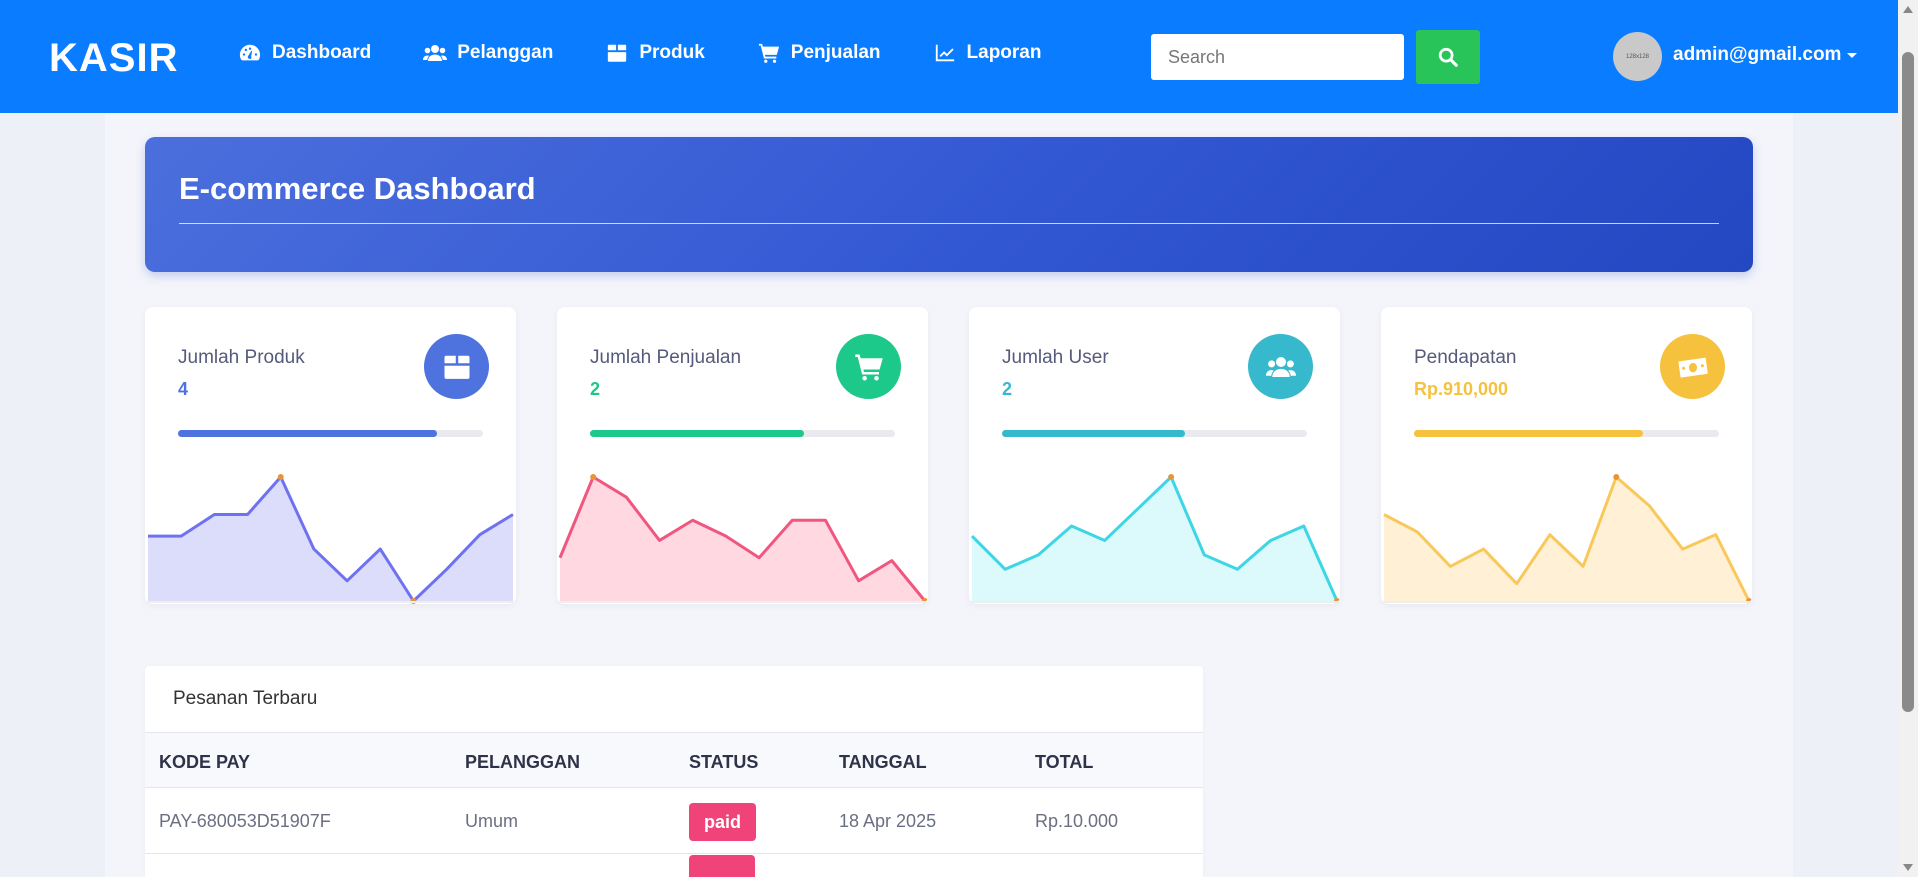 This screenshot has height=877, width=1918. Describe the element at coordinates (523, 762) in the screenshot. I see `column-header-pelanggan: PELANGGAN` at that location.